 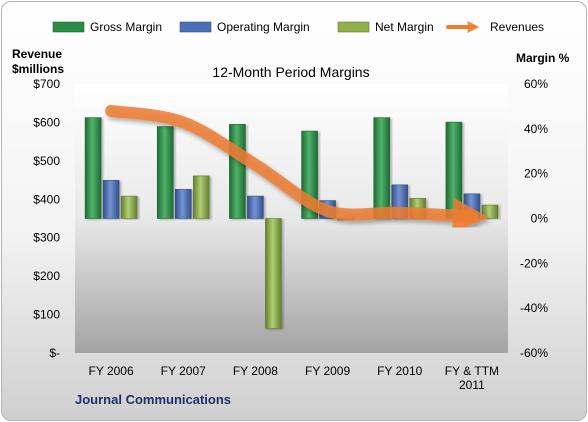 I want to click on right-axis-title: Margin %, so click(x=543, y=58).